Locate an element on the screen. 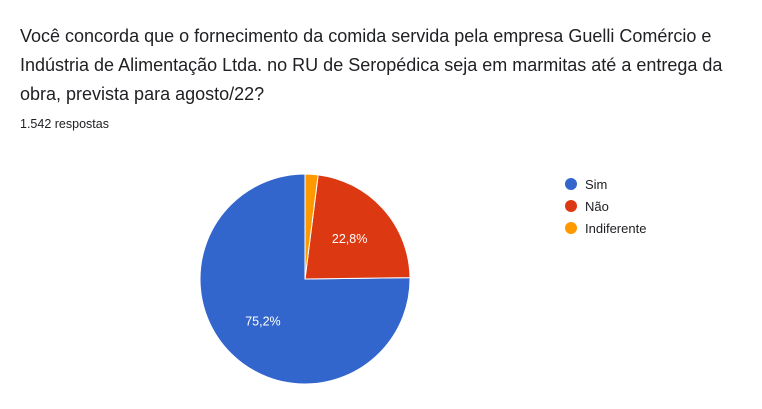 This screenshot has height=409, width=762. legend-label: Não is located at coordinates (597, 206).